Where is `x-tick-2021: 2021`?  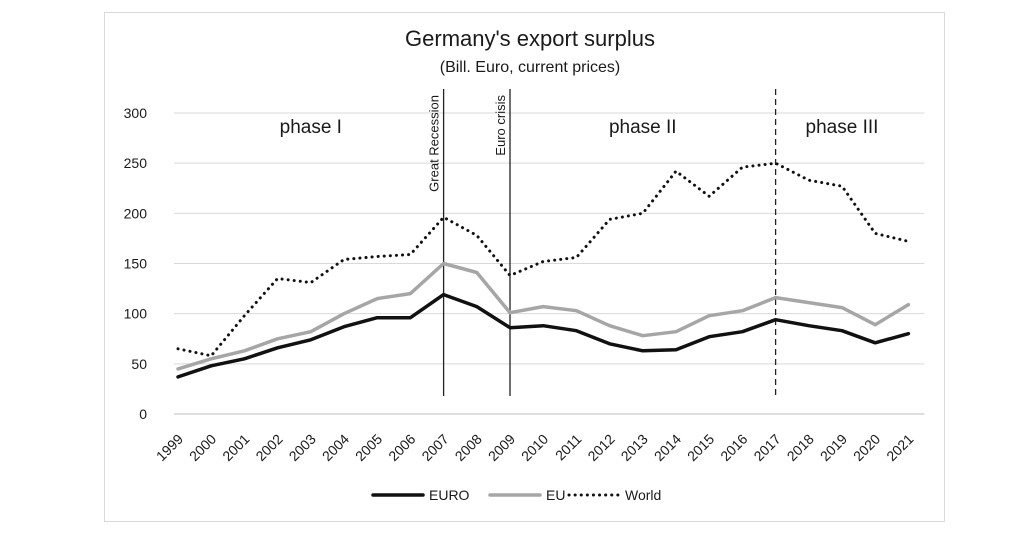
x-tick-2021: 2021 is located at coordinates (899, 447).